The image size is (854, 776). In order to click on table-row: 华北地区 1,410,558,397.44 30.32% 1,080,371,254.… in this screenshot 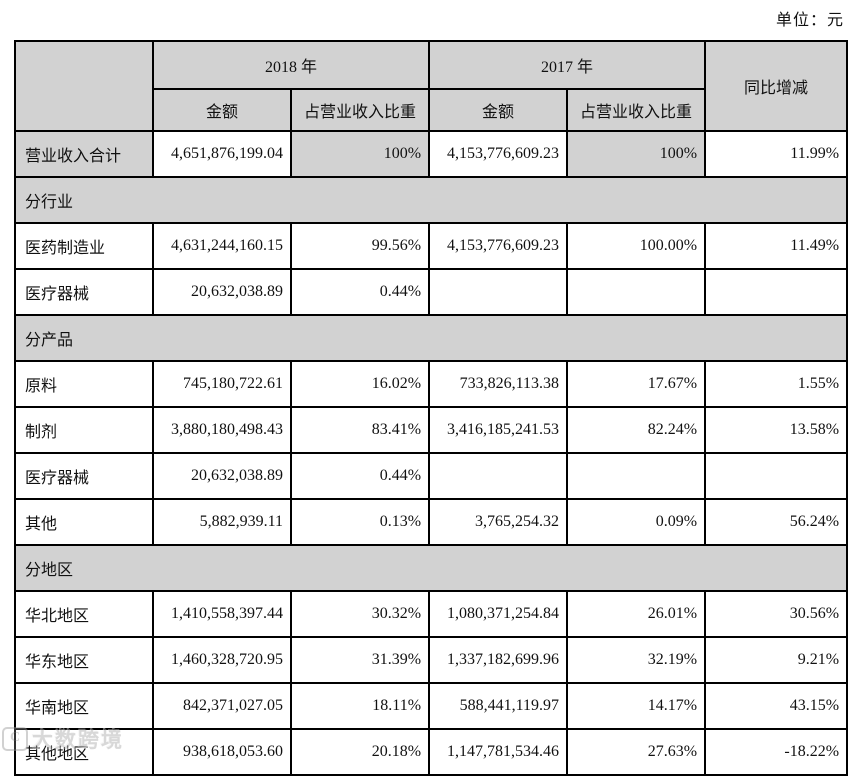, I will do `click(431, 614)`.